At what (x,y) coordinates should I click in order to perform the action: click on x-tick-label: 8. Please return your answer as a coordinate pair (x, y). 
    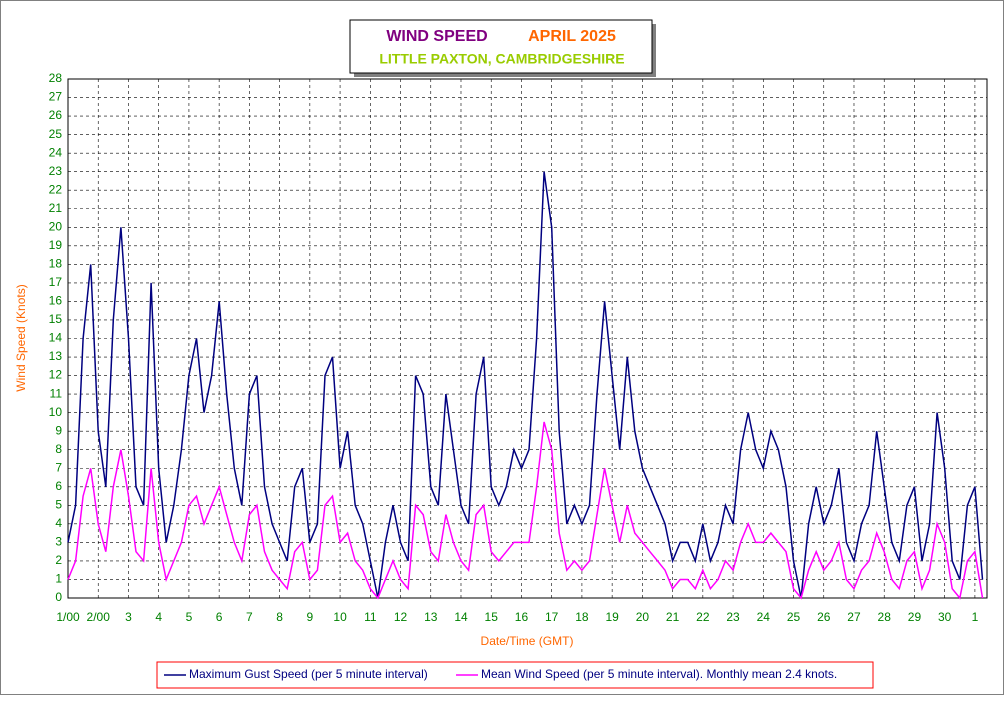
    Looking at the image, I should click on (279, 617).